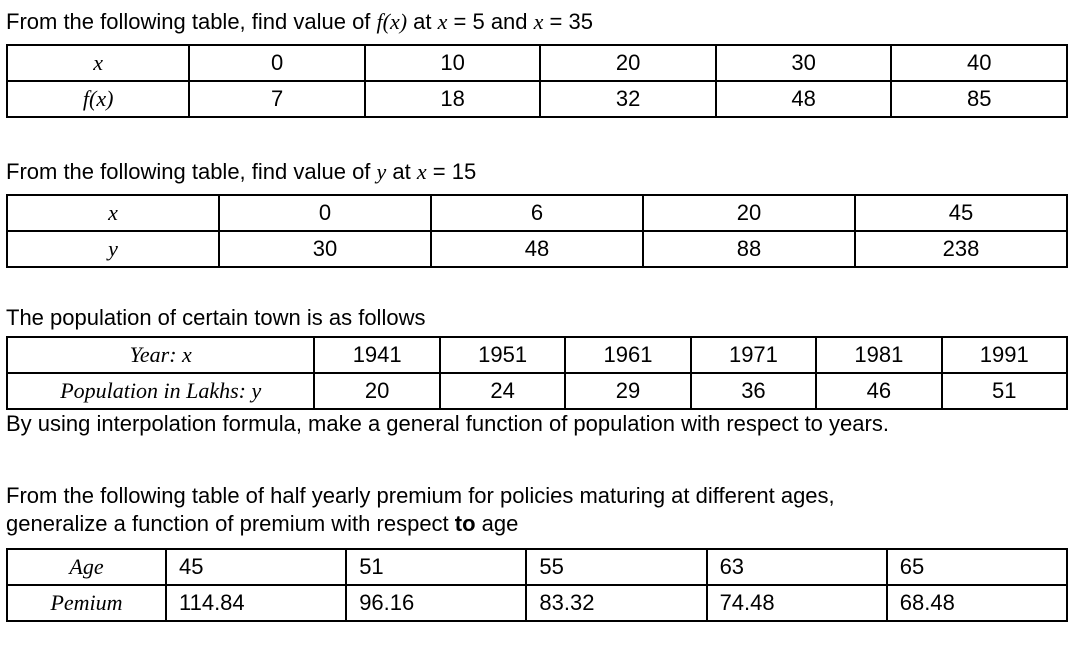  Describe the element at coordinates (796, 603) in the screenshot. I see `cell-premium-value: 74.48` at that location.